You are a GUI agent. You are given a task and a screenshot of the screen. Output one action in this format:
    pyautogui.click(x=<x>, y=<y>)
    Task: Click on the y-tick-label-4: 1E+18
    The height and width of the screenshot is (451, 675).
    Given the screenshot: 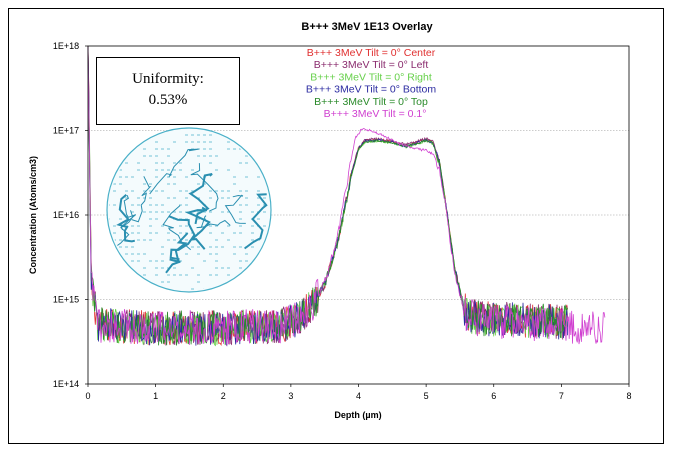 What is the action you would take?
    pyautogui.click(x=66, y=46)
    